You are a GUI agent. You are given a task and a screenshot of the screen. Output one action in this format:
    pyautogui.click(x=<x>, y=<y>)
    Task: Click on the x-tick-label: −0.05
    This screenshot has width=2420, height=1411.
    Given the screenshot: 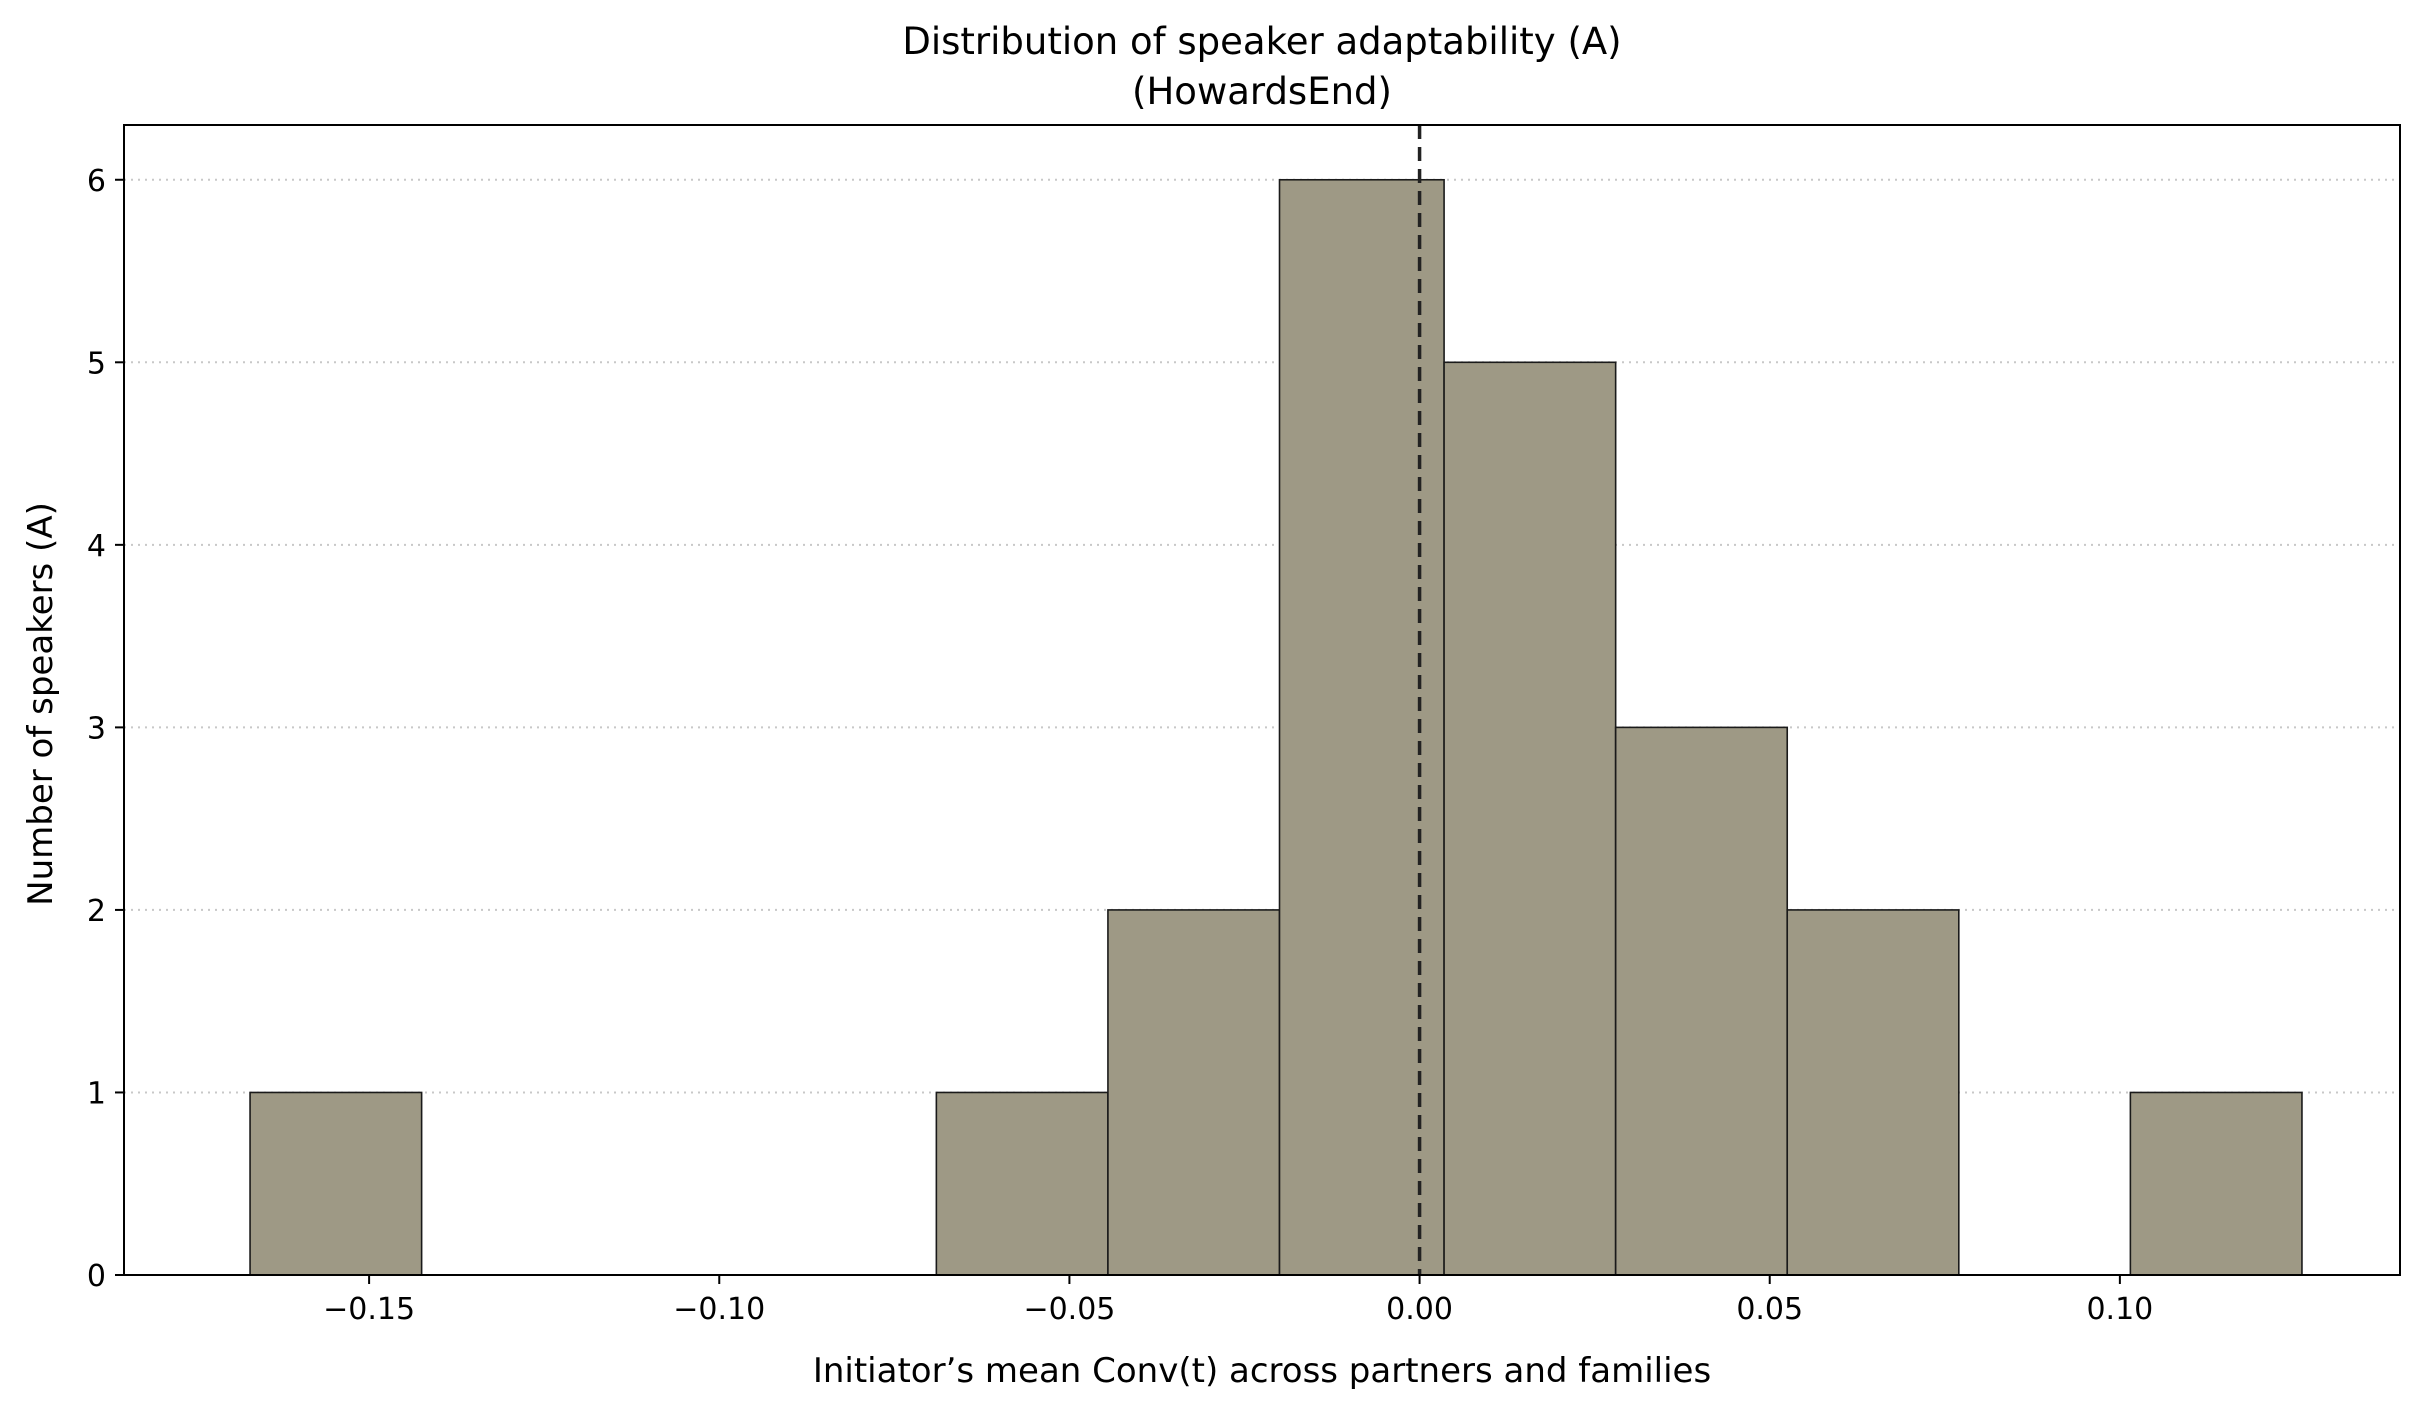 What is the action you would take?
    pyautogui.click(x=1069, y=1309)
    